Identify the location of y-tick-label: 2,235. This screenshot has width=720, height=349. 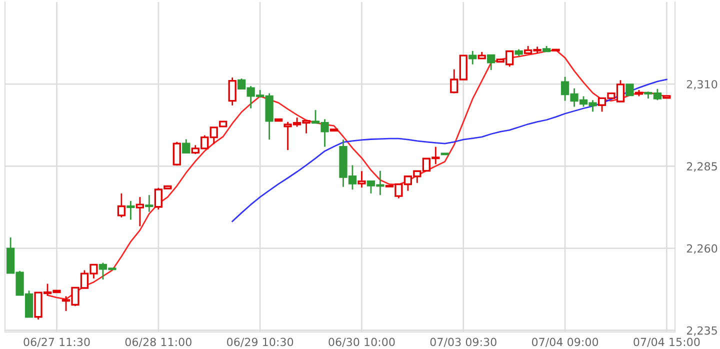
(701, 331).